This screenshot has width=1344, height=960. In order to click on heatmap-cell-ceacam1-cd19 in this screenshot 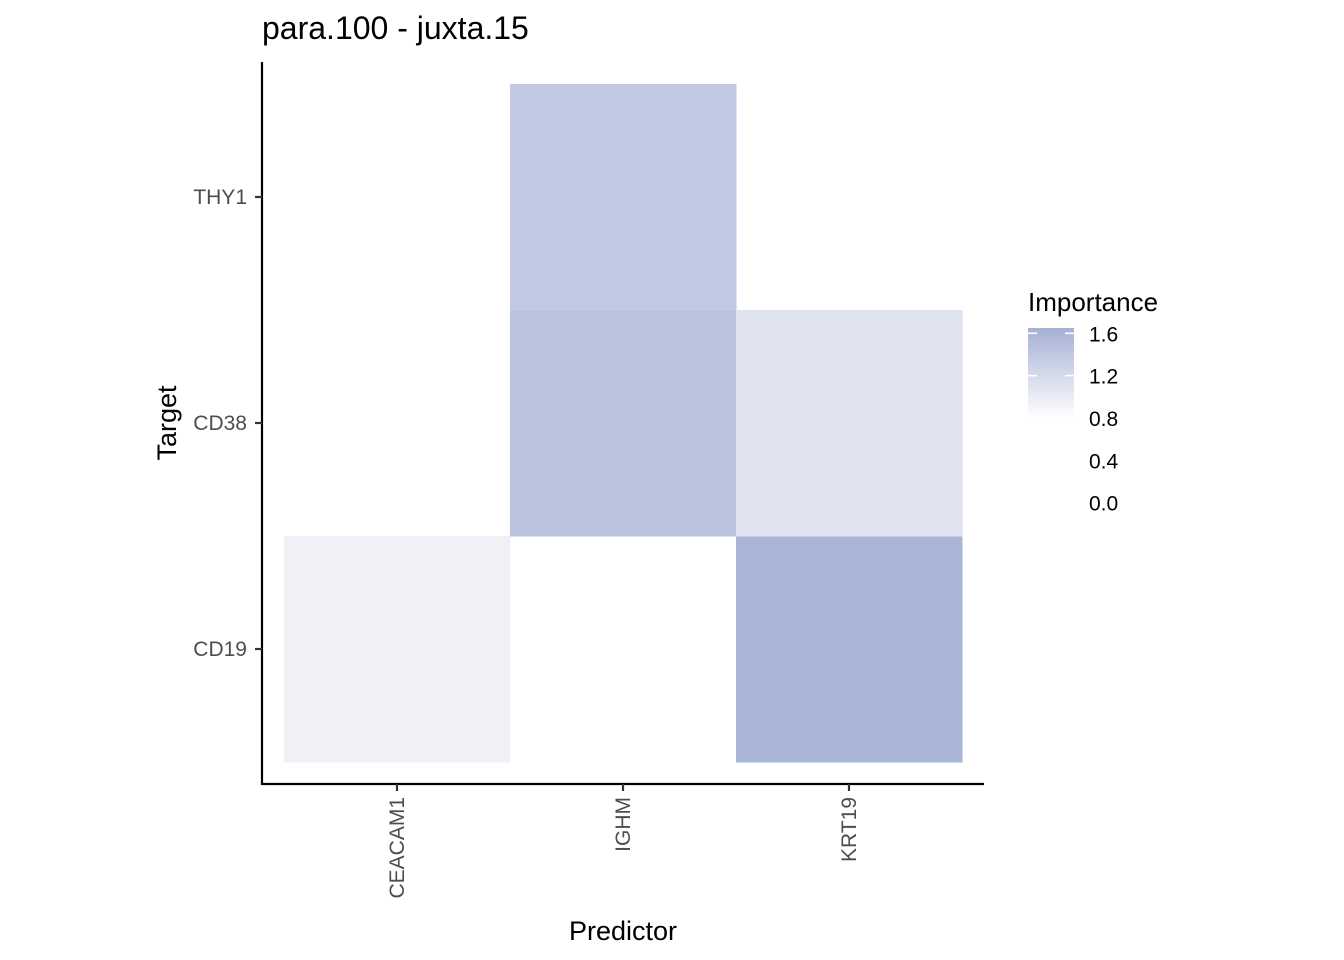, I will do `click(397, 649)`.